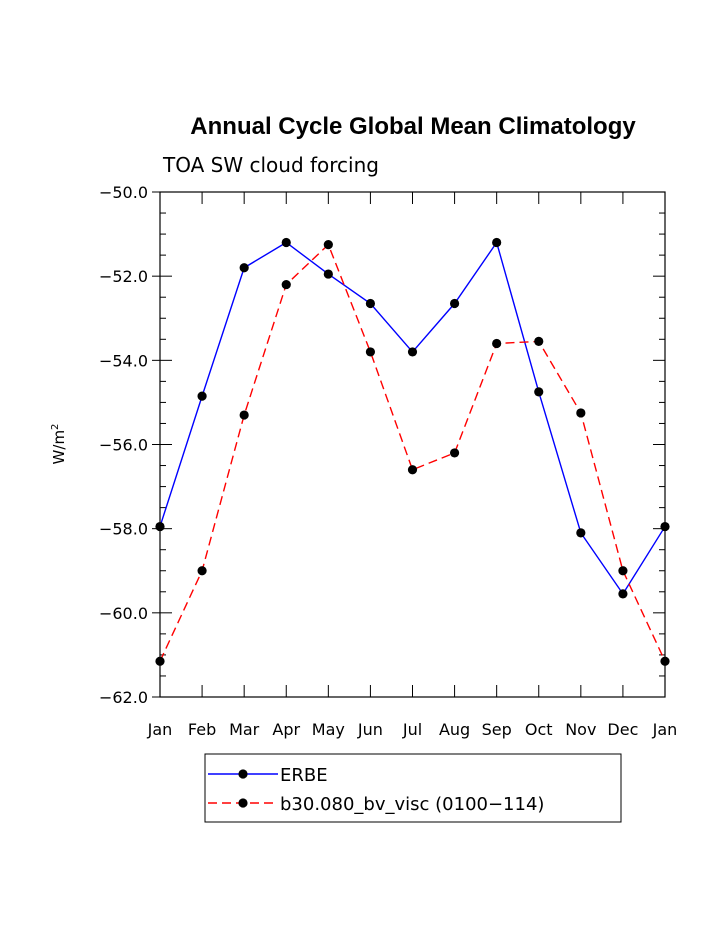 Image resolution: width=723 pixels, height=935 pixels. What do you see at coordinates (370, 729) in the screenshot?
I see `x-tick-label: Jun` at bounding box center [370, 729].